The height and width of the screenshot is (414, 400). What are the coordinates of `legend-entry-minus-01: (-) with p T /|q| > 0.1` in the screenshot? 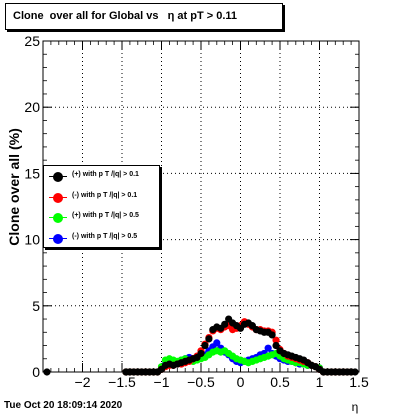 It's located at (103, 198).